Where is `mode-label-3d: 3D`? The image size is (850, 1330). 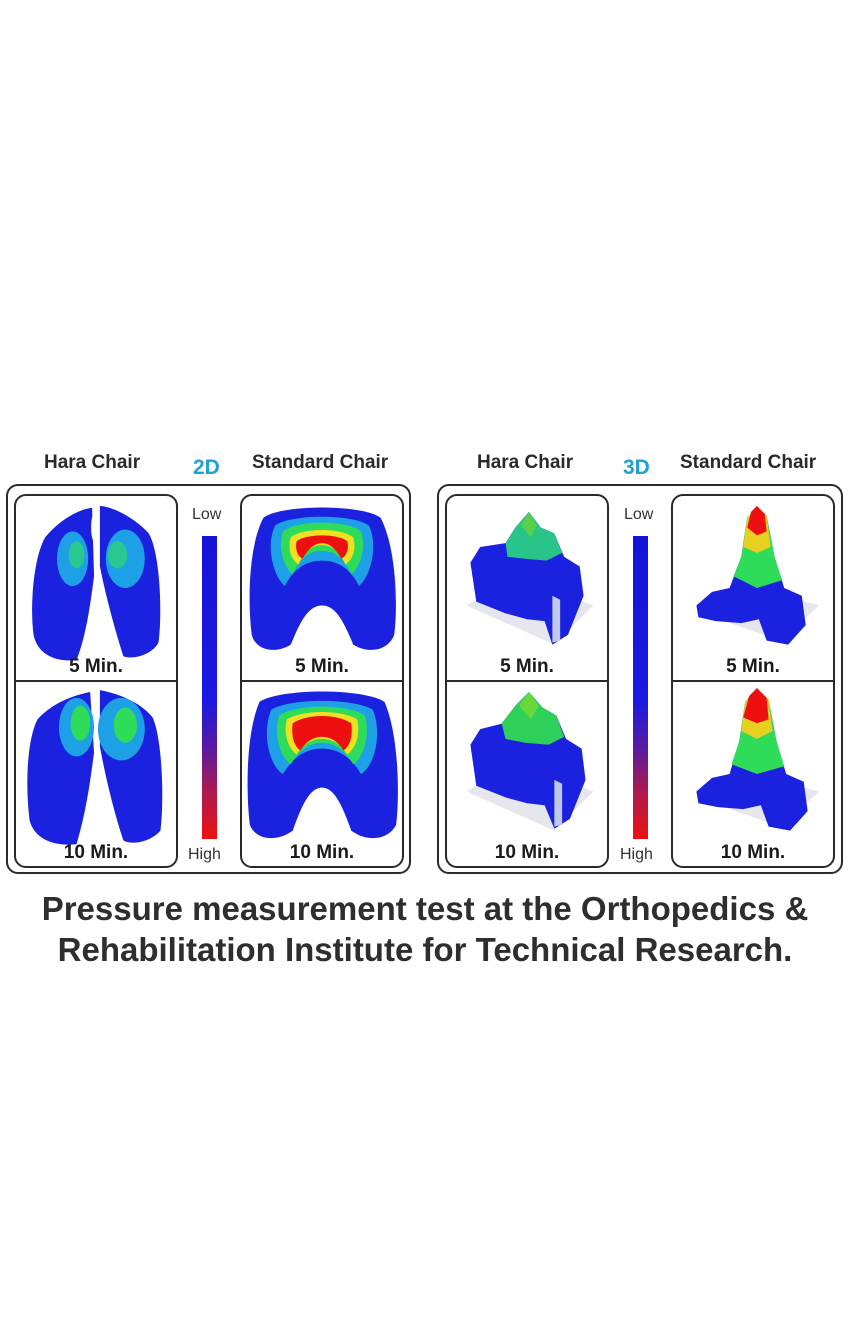 mode-label-3d: 3D is located at coordinates (636, 467).